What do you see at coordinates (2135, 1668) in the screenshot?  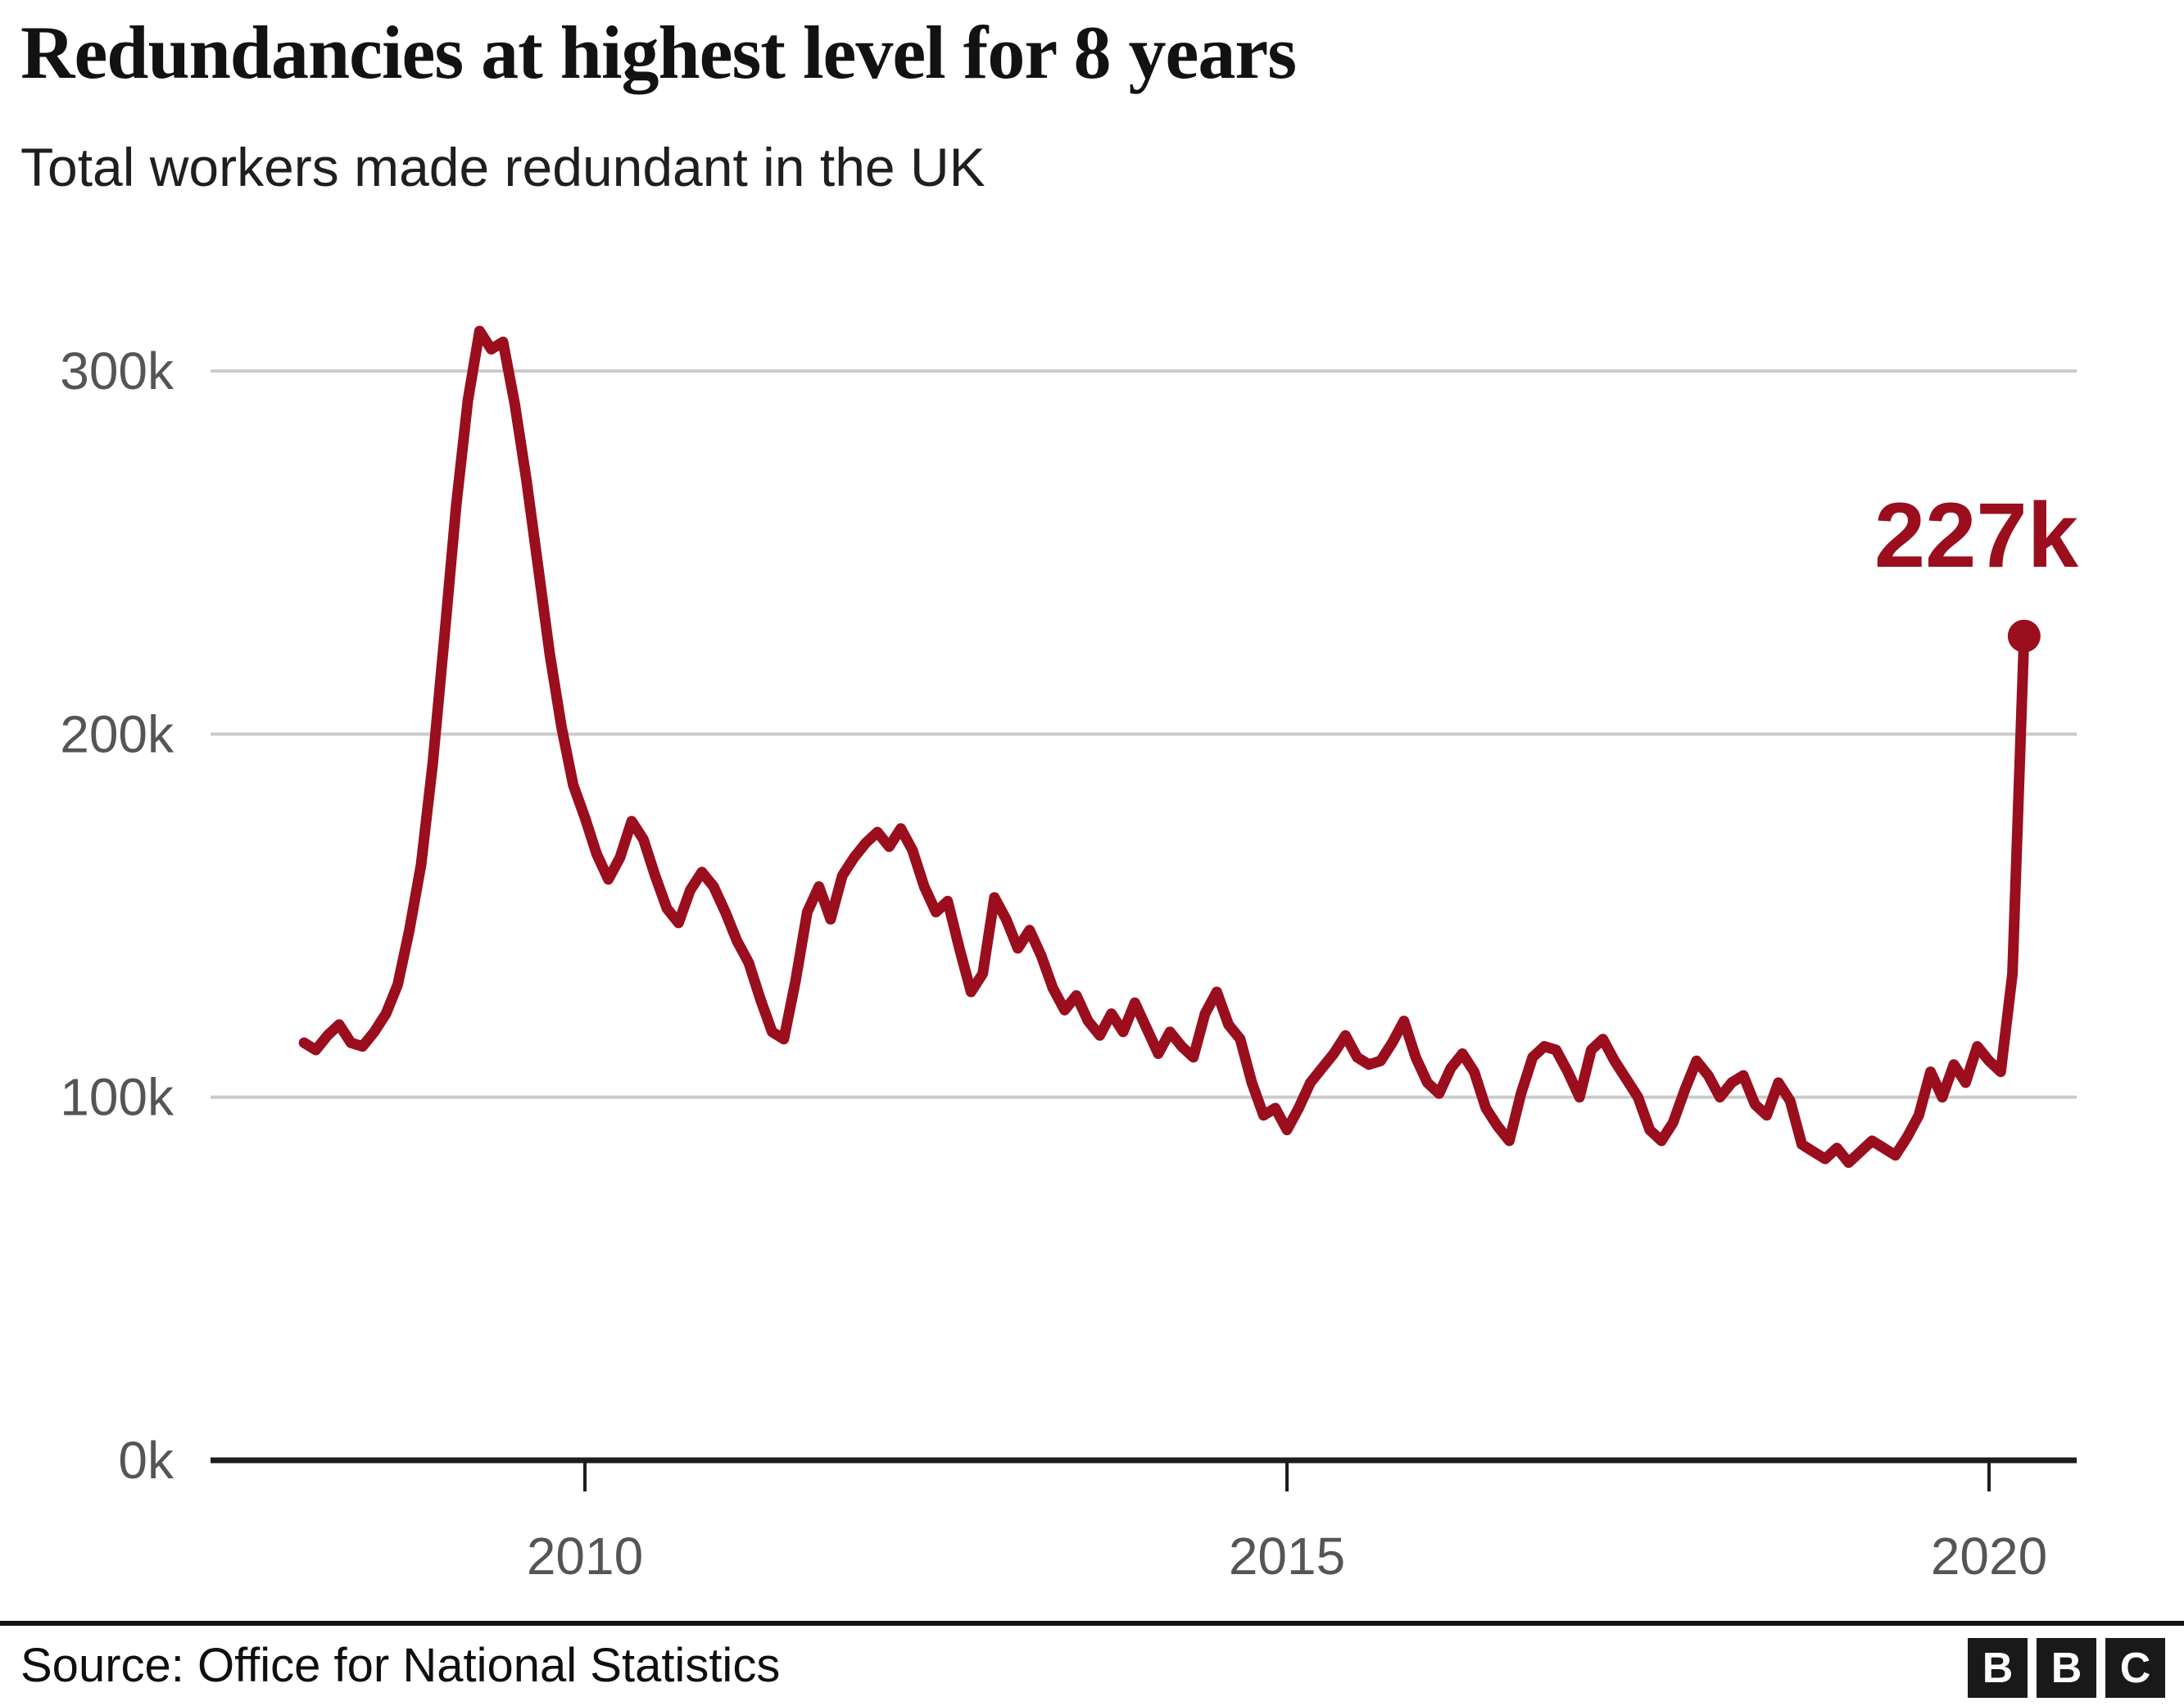 I see `bbc-logo-letter: C` at bounding box center [2135, 1668].